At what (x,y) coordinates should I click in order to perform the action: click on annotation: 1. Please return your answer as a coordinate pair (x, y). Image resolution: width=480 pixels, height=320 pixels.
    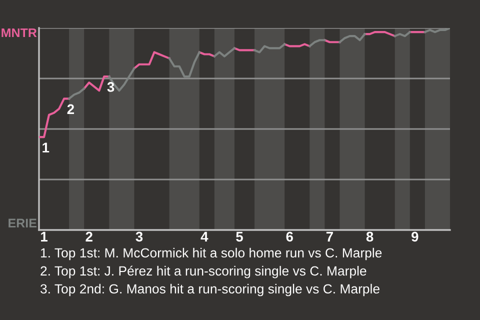
    Looking at the image, I should click on (46, 147).